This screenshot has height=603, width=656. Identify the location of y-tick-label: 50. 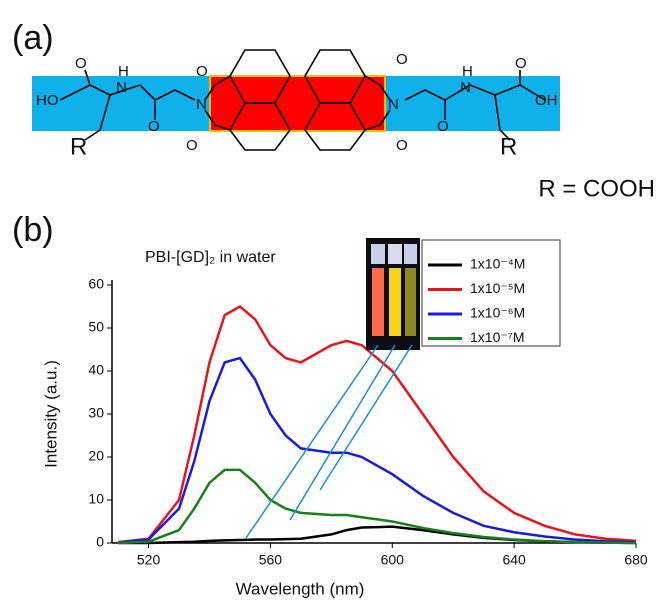
(96, 327).